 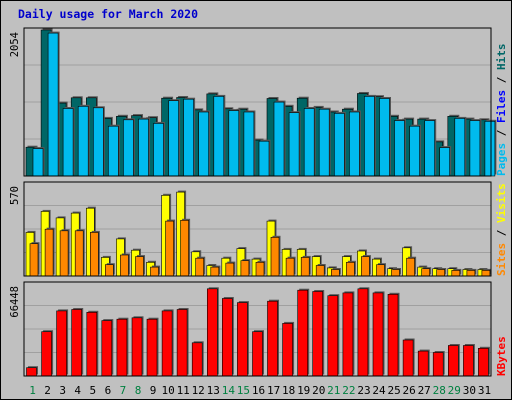 What do you see at coordinates (363, 390) in the screenshot?
I see `x-tick-label: 23` at bounding box center [363, 390].